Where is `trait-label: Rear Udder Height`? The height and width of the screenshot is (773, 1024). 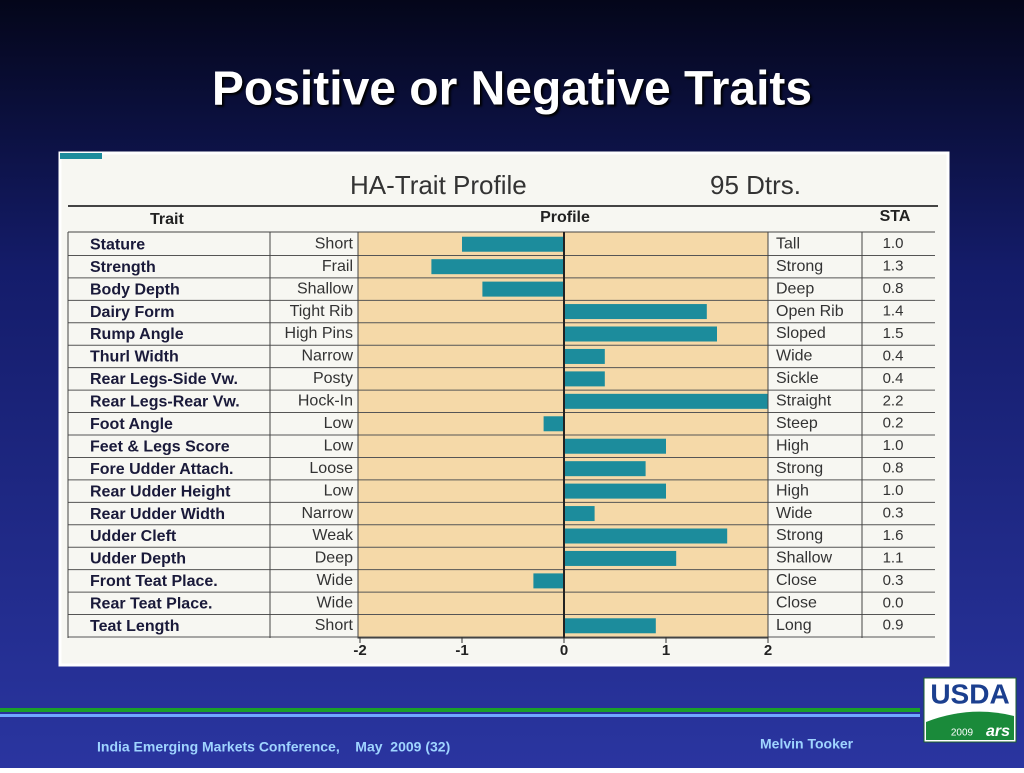 trait-label: Rear Udder Height is located at coordinates (160, 491).